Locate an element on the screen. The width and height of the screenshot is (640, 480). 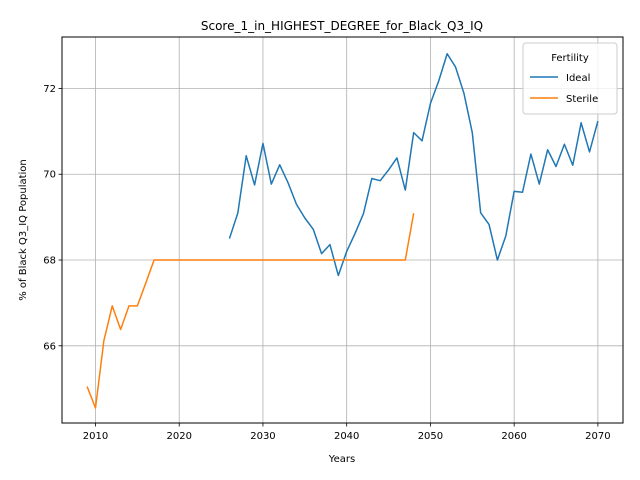
x-tick-label: 2020 is located at coordinates (178, 436).